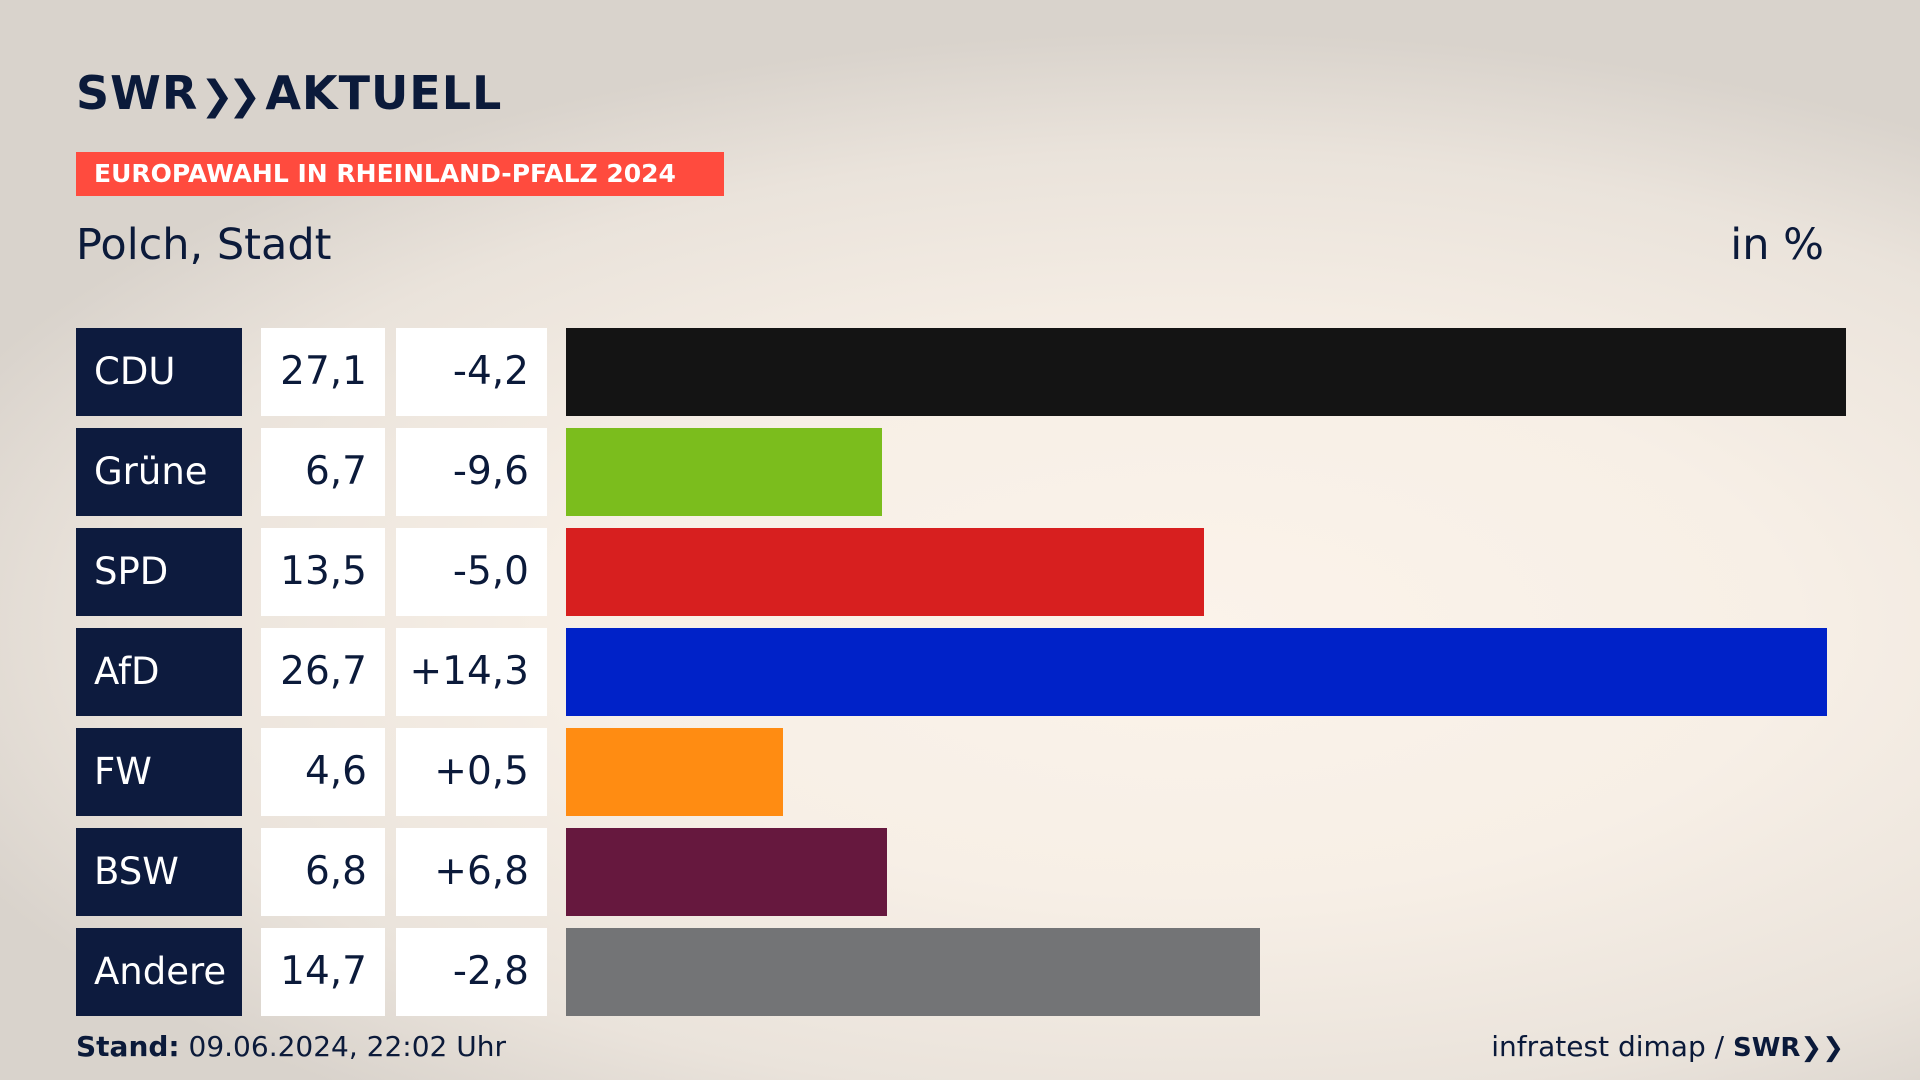  What do you see at coordinates (159, 772) in the screenshot?
I see `party-label: FW` at bounding box center [159, 772].